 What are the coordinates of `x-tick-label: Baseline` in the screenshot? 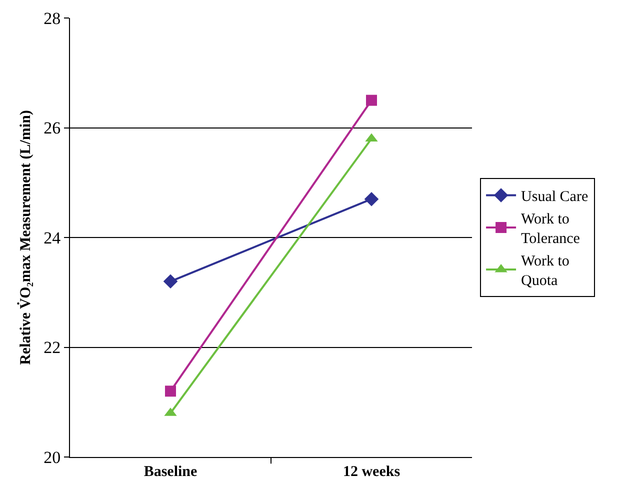 It's located at (171, 472).